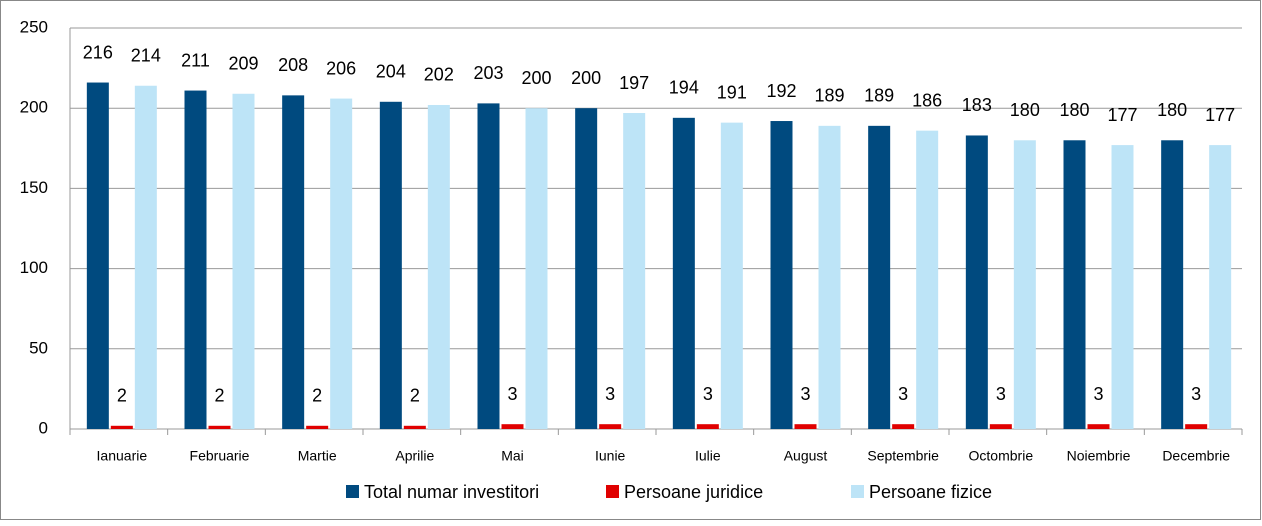 The image size is (1262, 526). Describe the element at coordinates (610, 456) in the screenshot. I see `x-tick-label: Iunie` at that location.